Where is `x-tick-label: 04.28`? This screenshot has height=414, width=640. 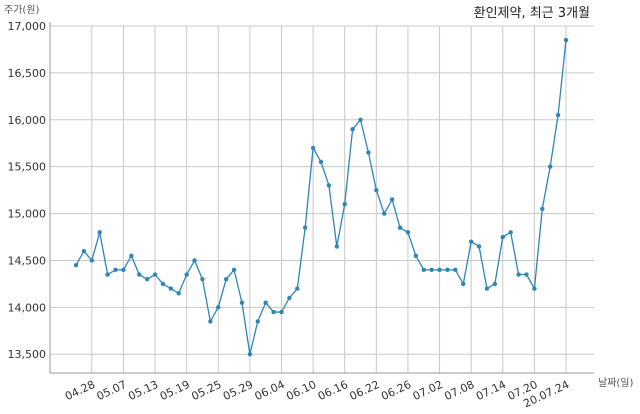 x-tick-label: 04.28 is located at coordinates (80, 390).